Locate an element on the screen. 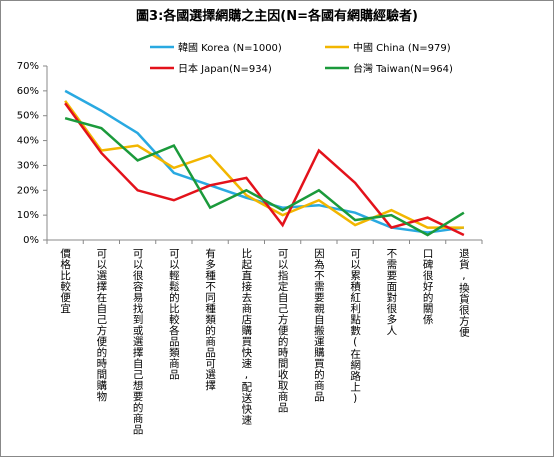 Image resolution: width=554 pixels, height=457 pixels. legend-label: 韓國 Korea (N=1000) is located at coordinates (230, 48).